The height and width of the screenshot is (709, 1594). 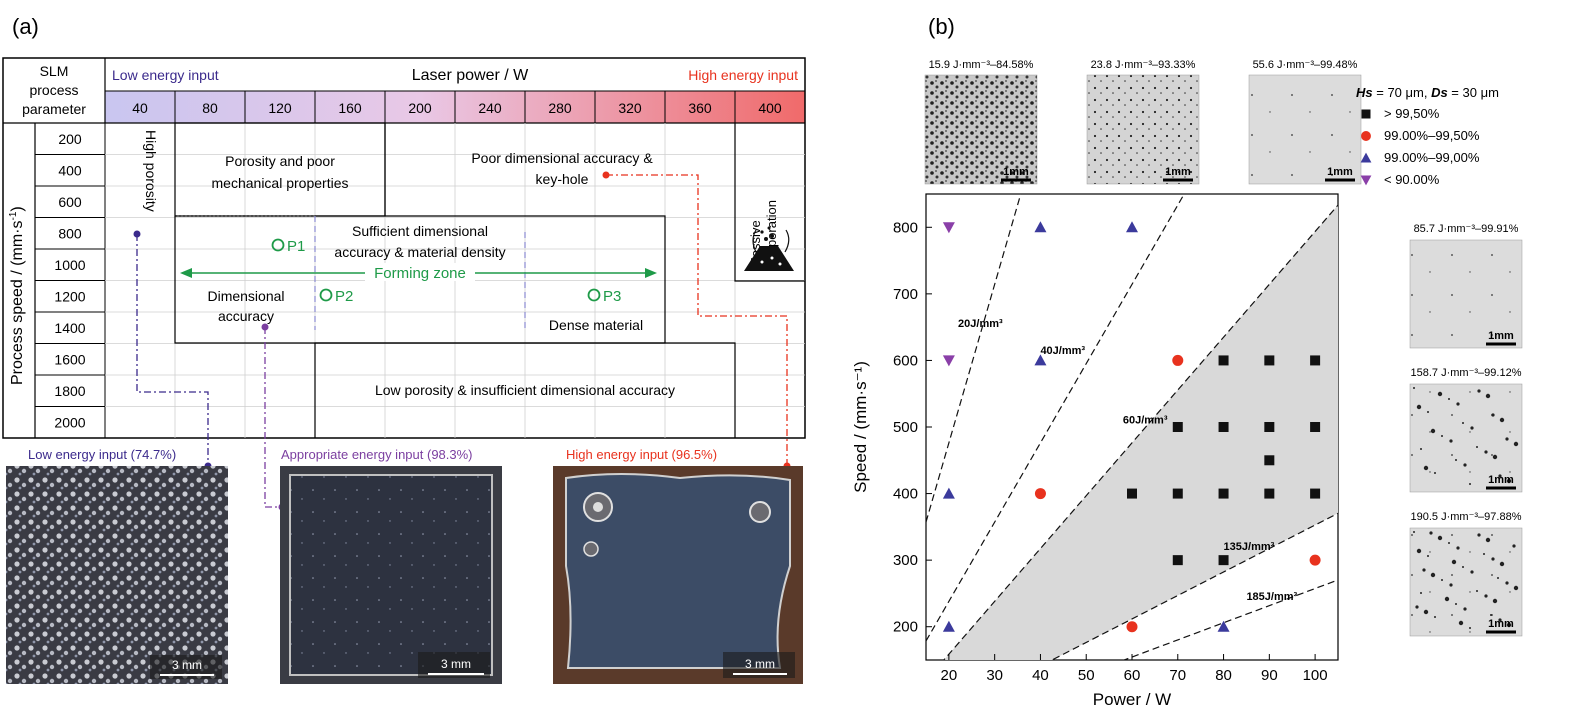 I want to click on dim-acc-1: Dimensional, so click(x=245, y=296).